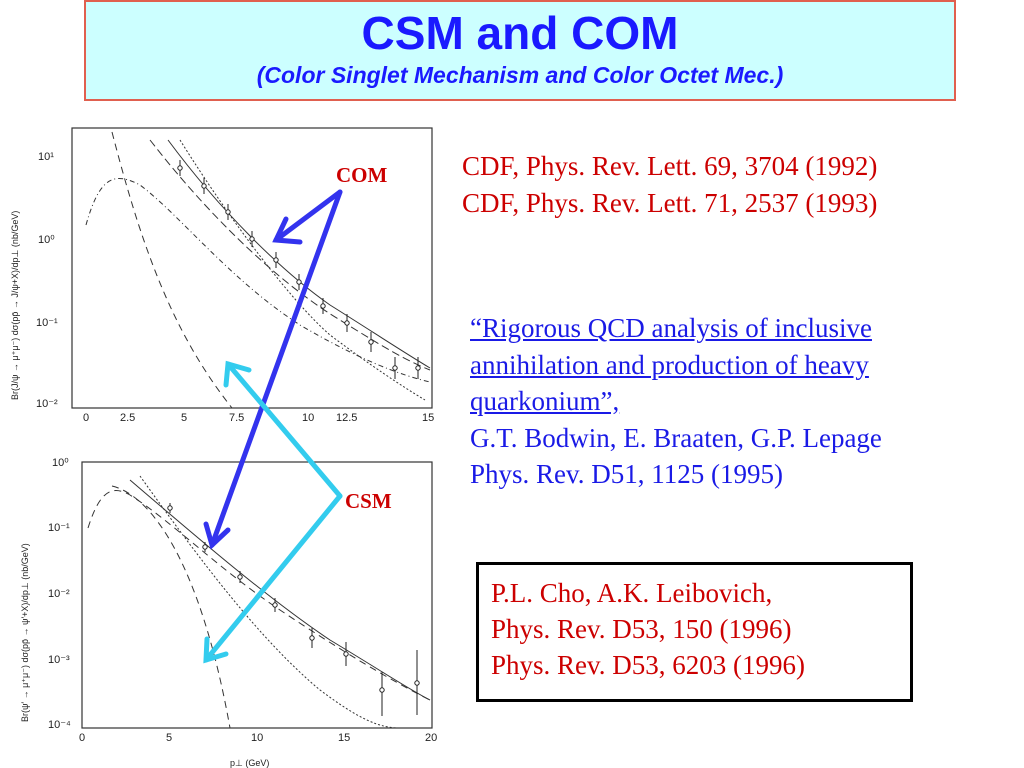 The image size is (1024, 768). Describe the element at coordinates (428, 418) in the screenshot. I see `top-xtick: 15` at that location.